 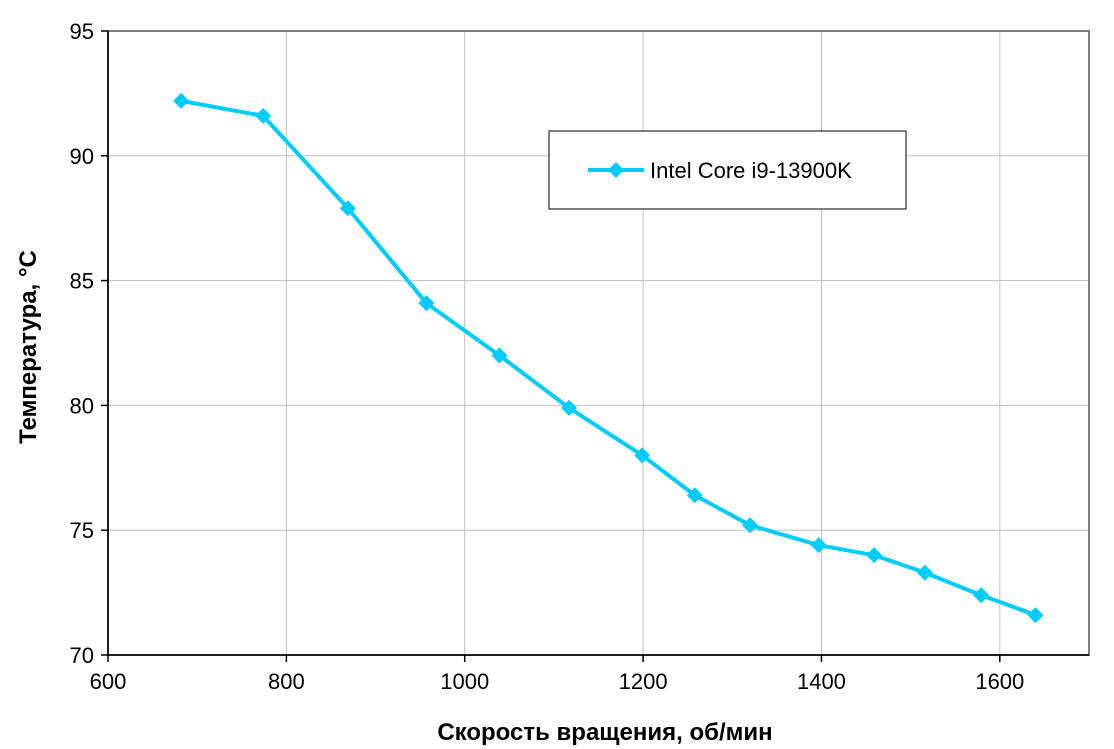 What do you see at coordinates (82, 530) in the screenshot?
I see `y-tick-label: 75` at bounding box center [82, 530].